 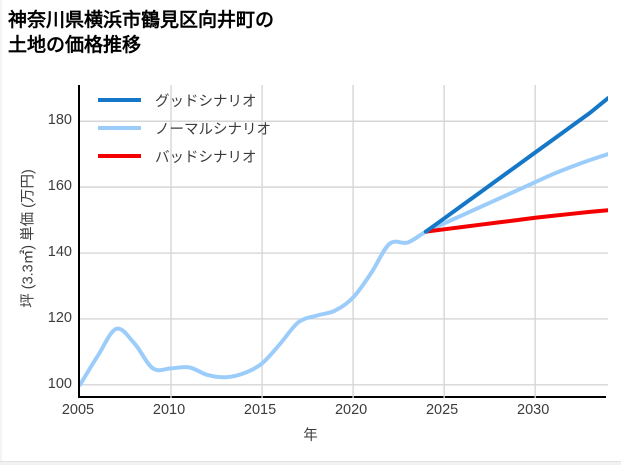 I want to click on x-tick-label: 2025, so click(x=442, y=410).